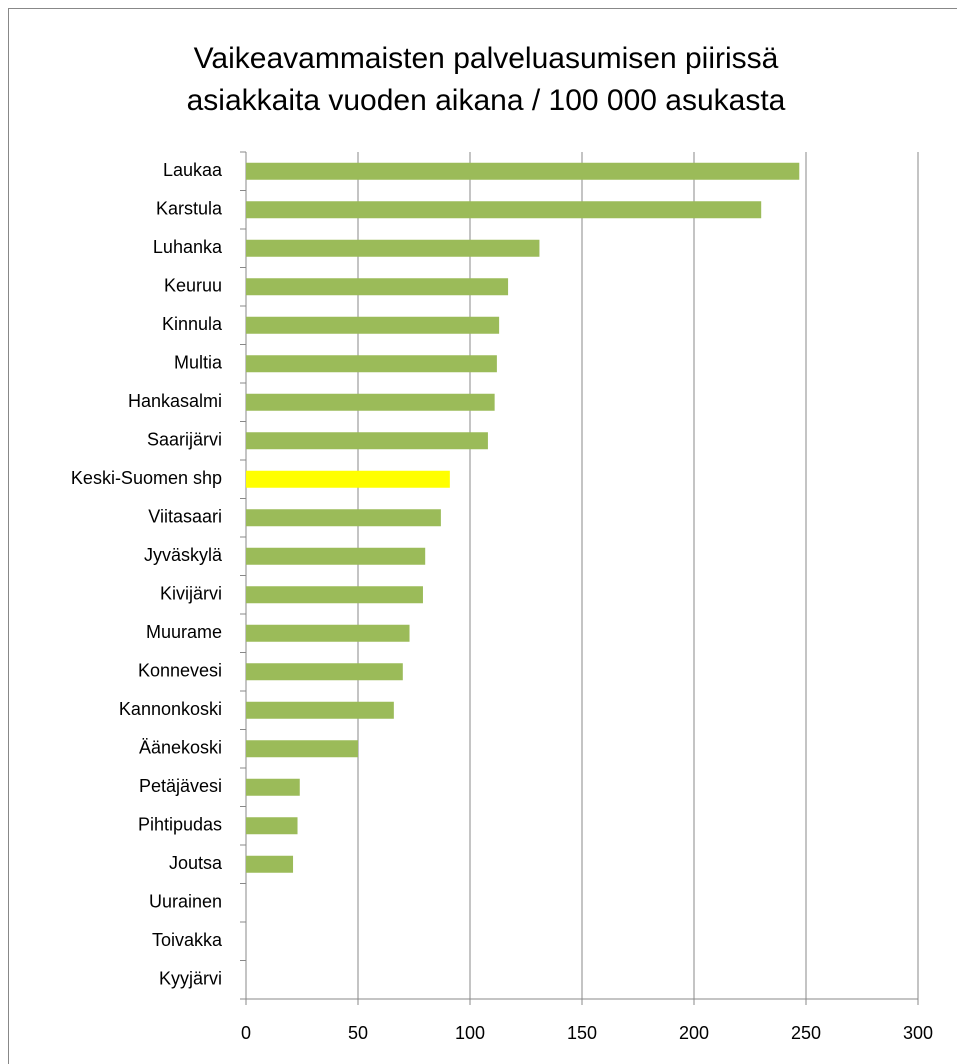 The width and height of the screenshot is (957, 1064). Describe the element at coordinates (175, 401) in the screenshot. I see `y-tick-label: Hankasalmi` at that location.